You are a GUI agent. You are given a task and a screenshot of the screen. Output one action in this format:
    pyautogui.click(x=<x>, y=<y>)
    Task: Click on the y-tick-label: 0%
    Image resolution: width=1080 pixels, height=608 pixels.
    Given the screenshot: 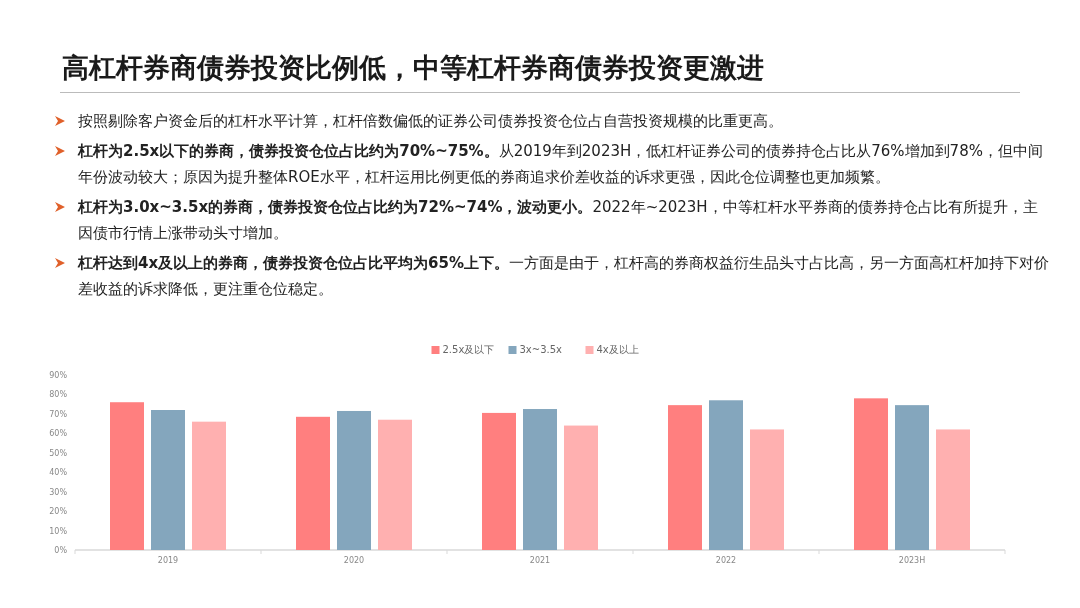 What is the action you would take?
    pyautogui.click(x=61, y=550)
    